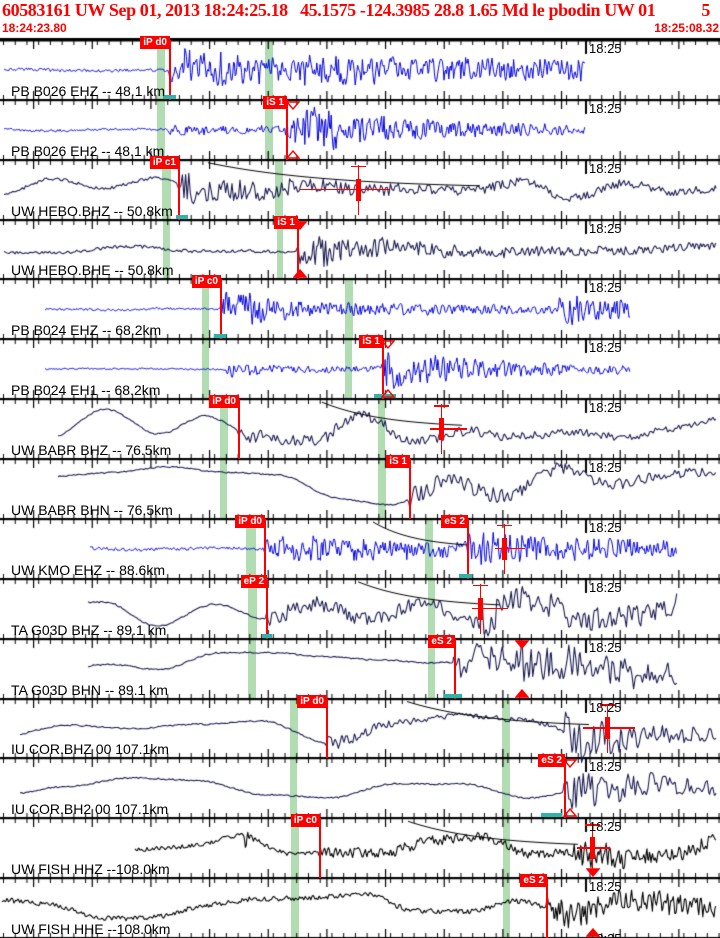 This screenshot has width=720, height=938. What do you see at coordinates (360, 726) in the screenshot?
I see `trace-row: iP d0 18:25 IU COR.BHZ 00 107.1km` at bounding box center [360, 726].